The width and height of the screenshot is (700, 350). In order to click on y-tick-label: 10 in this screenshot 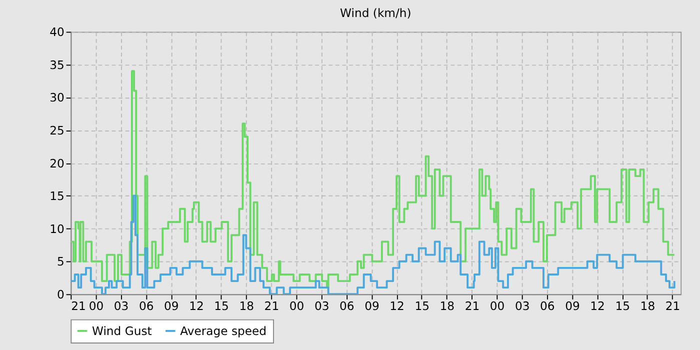, I will do `click(57, 229)`.